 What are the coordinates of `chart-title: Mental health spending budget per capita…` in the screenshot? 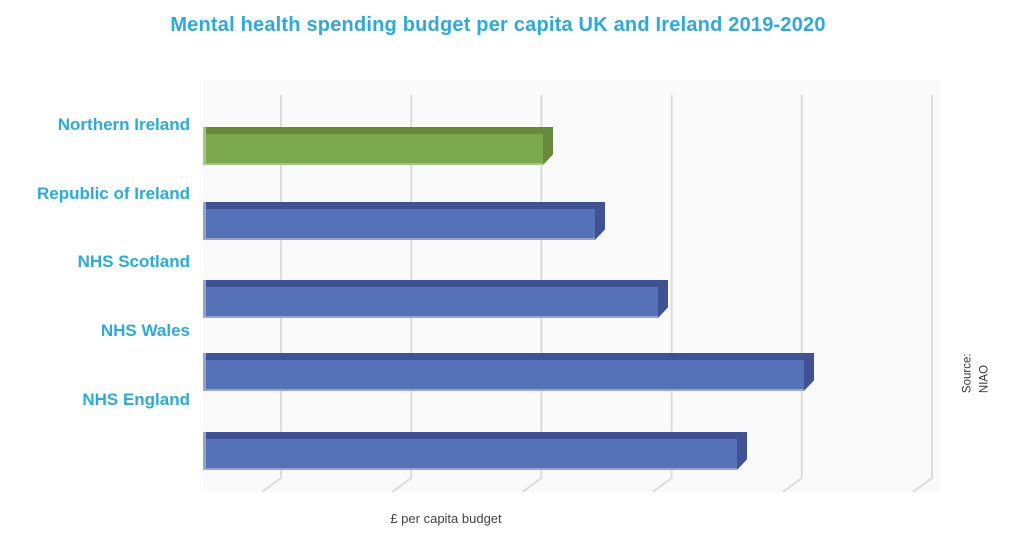 It's located at (498, 25).